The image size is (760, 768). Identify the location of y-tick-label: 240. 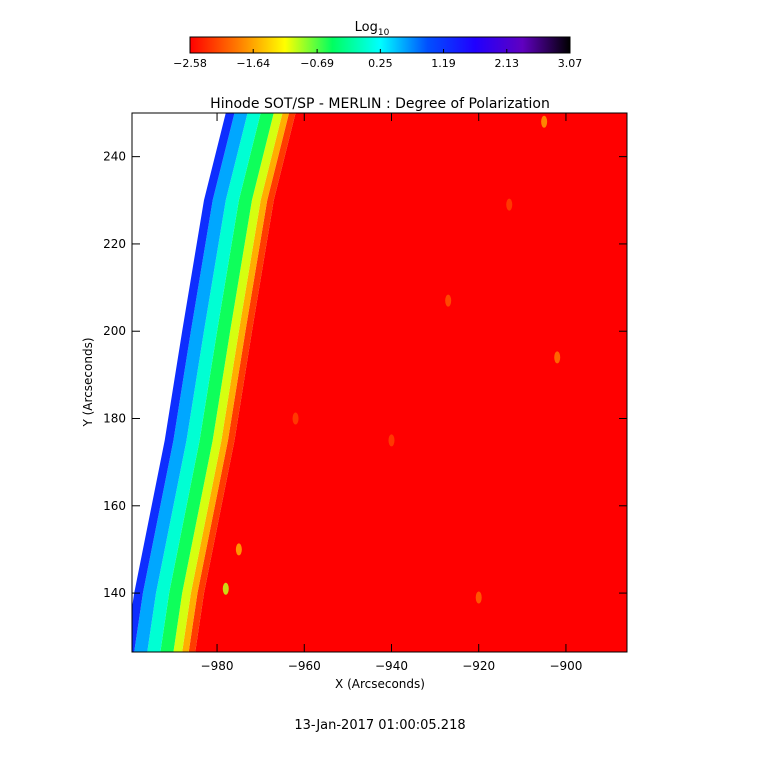
(114, 157).